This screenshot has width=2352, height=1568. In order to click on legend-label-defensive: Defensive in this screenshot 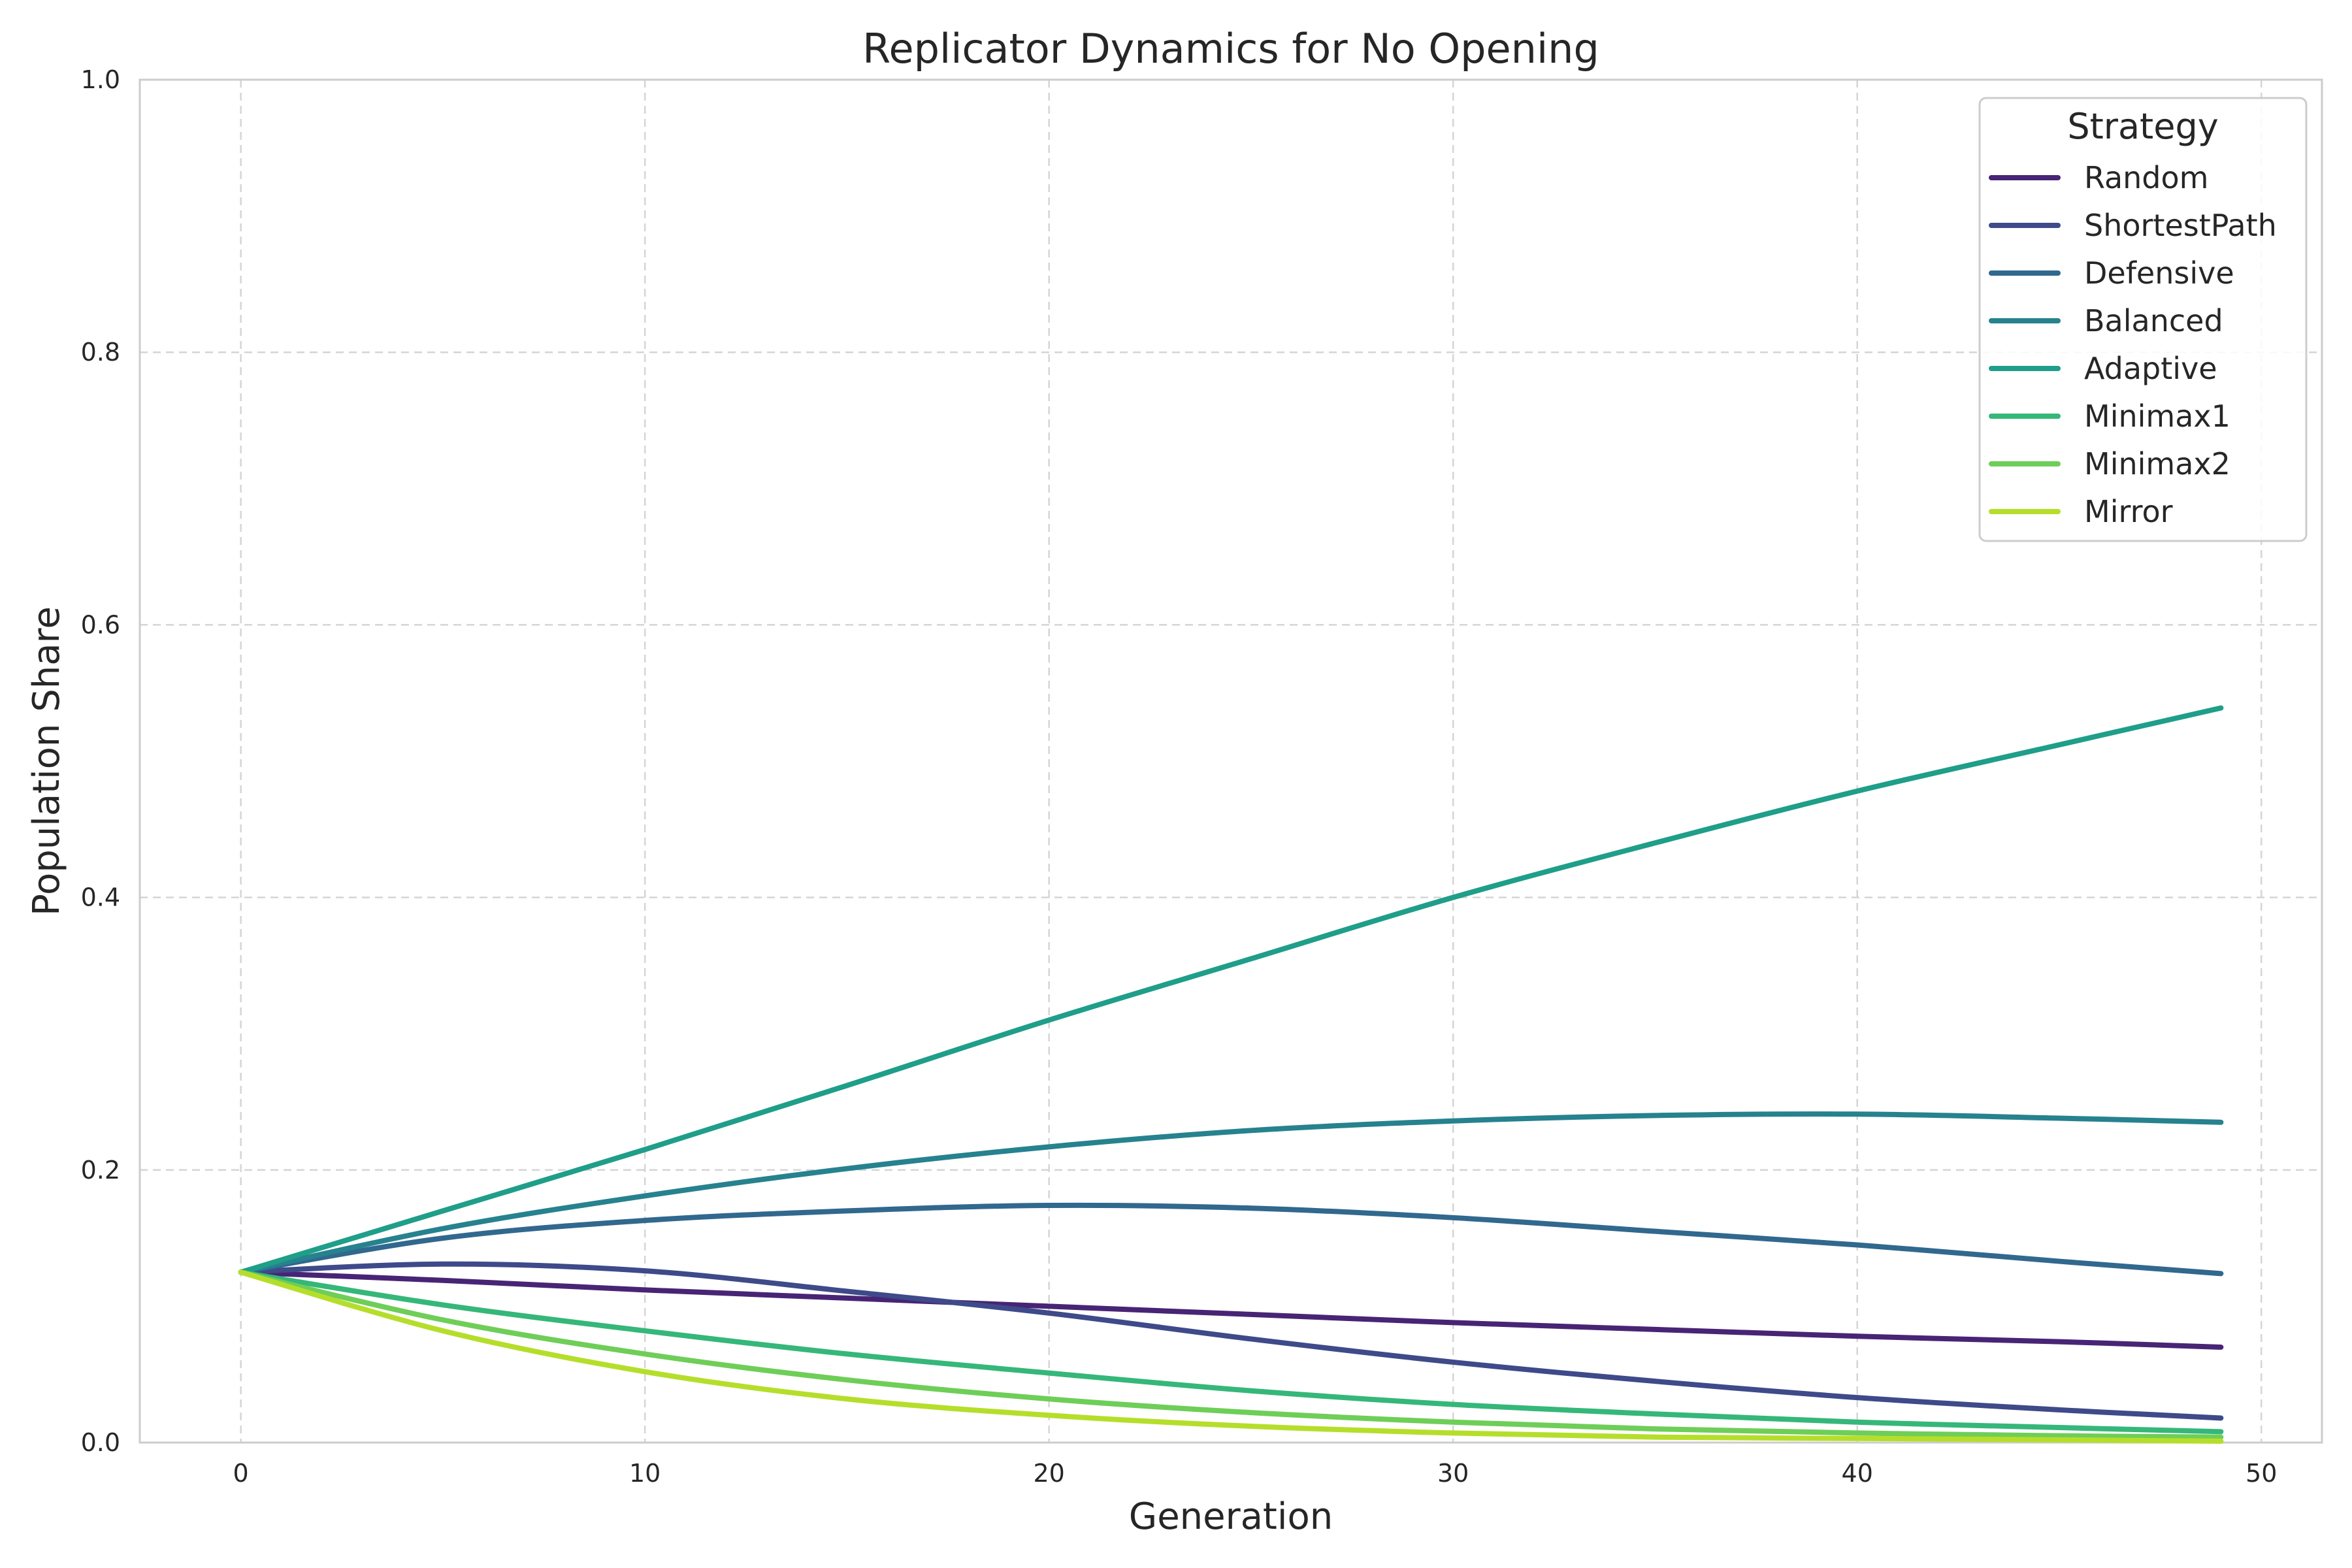, I will do `click(2159, 273)`.